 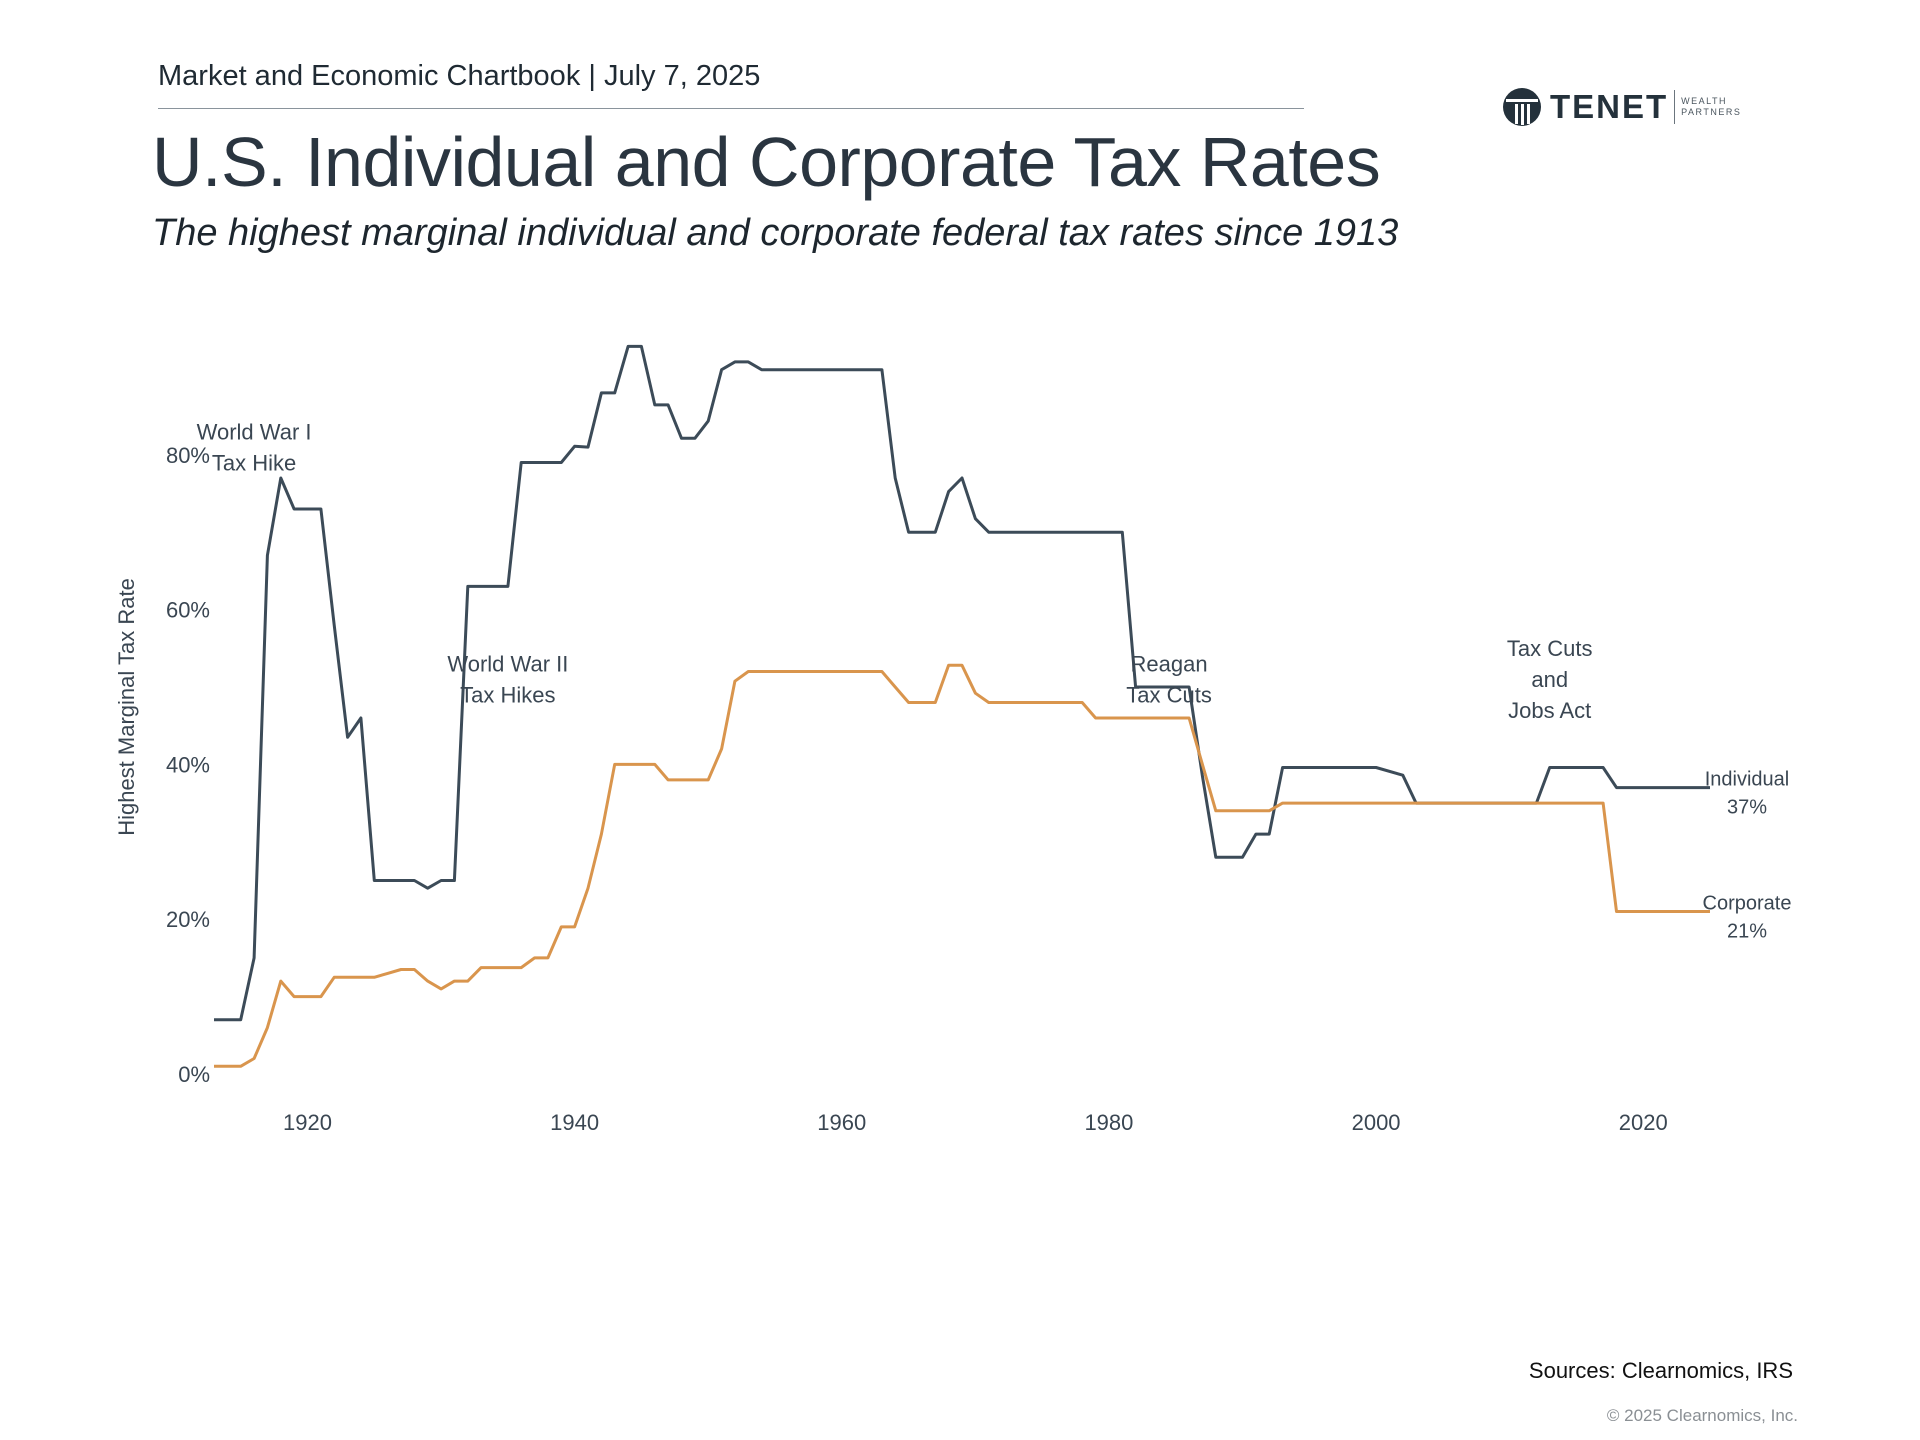 I want to click on y-axis-label: Highest Marginal Tax Rate, so click(x=126, y=707).